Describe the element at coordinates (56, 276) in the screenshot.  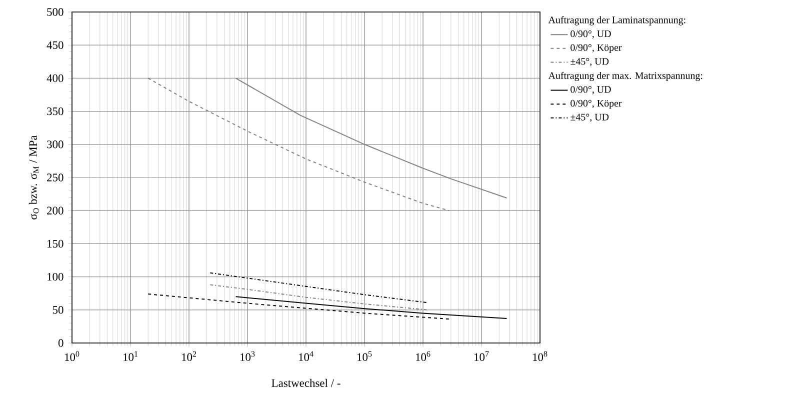
I see `y-tick-label: 100` at that location.